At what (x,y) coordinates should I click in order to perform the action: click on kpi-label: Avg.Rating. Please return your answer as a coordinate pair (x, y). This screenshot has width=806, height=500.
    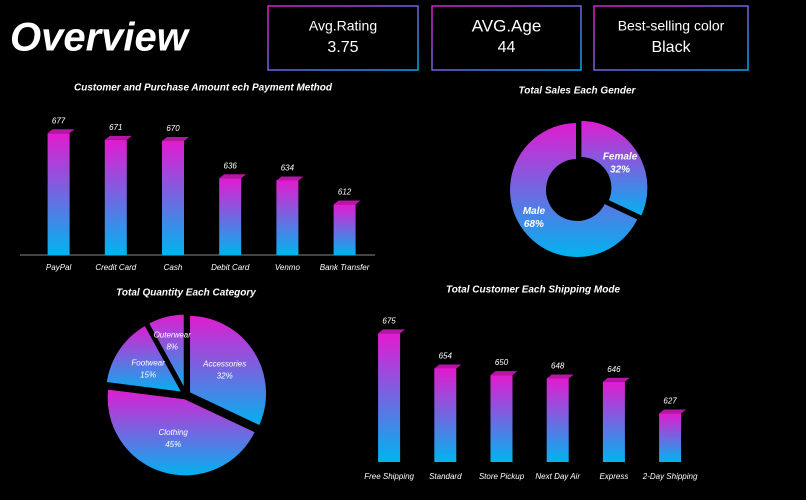
    Looking at the image, I should click on (343, 26).